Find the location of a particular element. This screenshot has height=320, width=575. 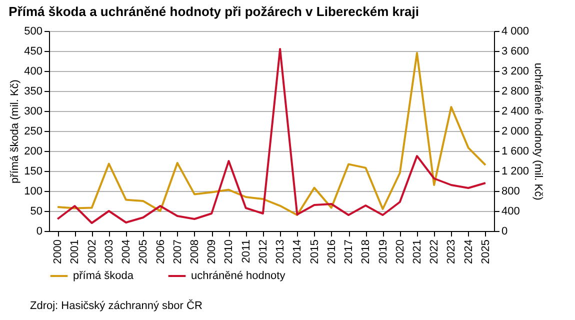

x-tick-label: 2022 is located at coordinates (434, 252).